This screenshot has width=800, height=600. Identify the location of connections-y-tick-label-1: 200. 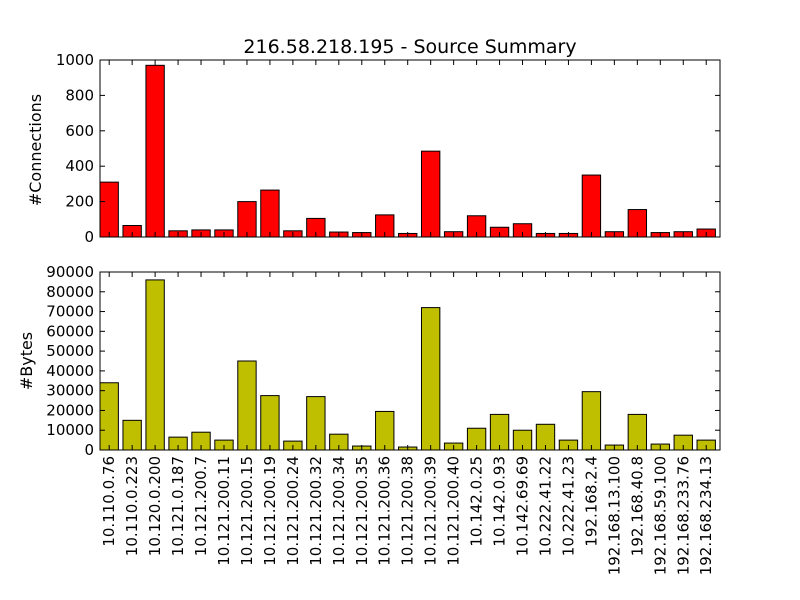
(79, 202).